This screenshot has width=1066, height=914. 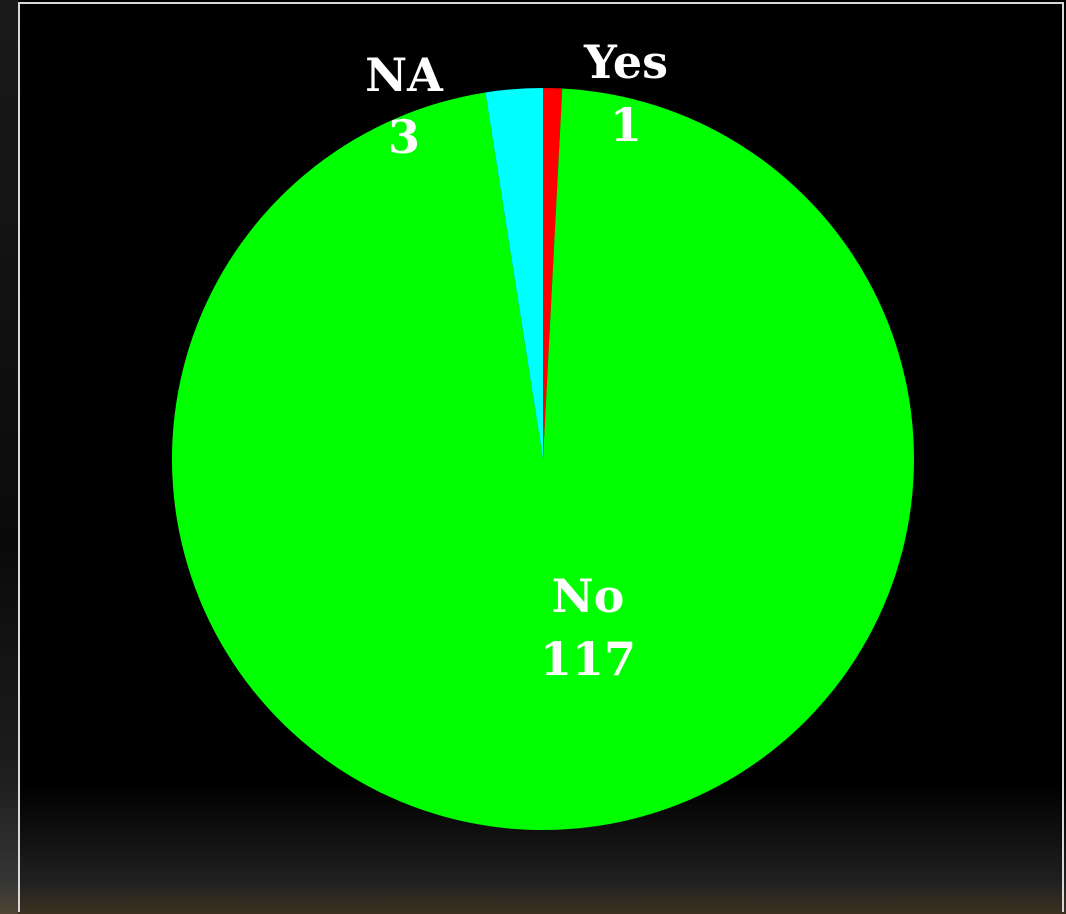 I want to click on slice-value-na: 3, so click(x=404, y=137).